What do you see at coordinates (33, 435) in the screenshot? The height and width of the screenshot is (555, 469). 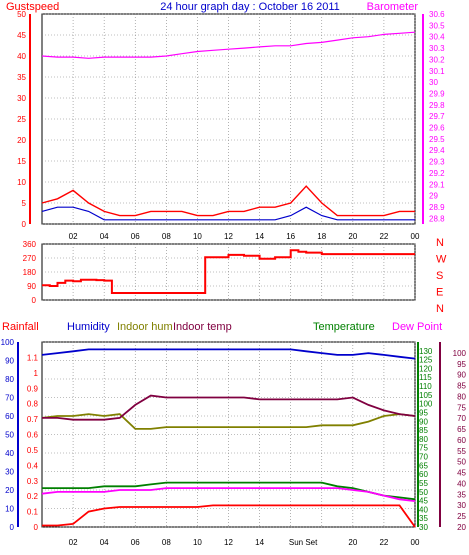 I see `rainfall-y-tick-label: 0.6` at bounding box center [33, 435].